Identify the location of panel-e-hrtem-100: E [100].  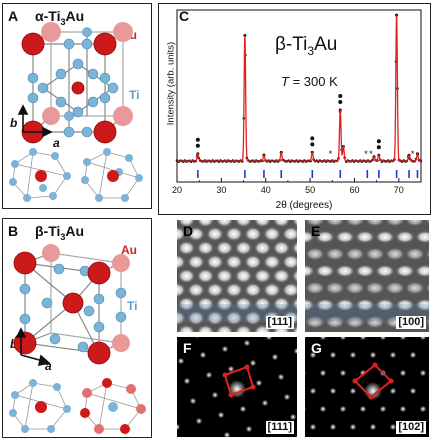
(367, 276).